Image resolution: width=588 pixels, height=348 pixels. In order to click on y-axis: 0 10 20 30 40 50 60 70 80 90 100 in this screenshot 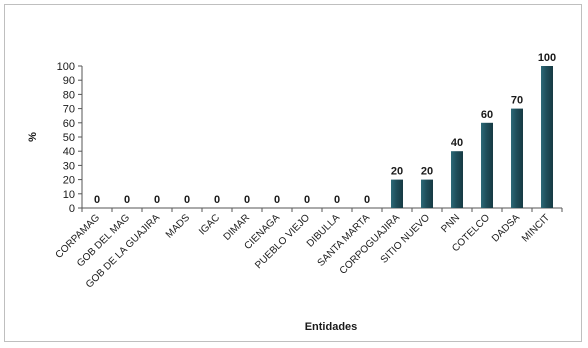, I will do `click(70, 138)`.